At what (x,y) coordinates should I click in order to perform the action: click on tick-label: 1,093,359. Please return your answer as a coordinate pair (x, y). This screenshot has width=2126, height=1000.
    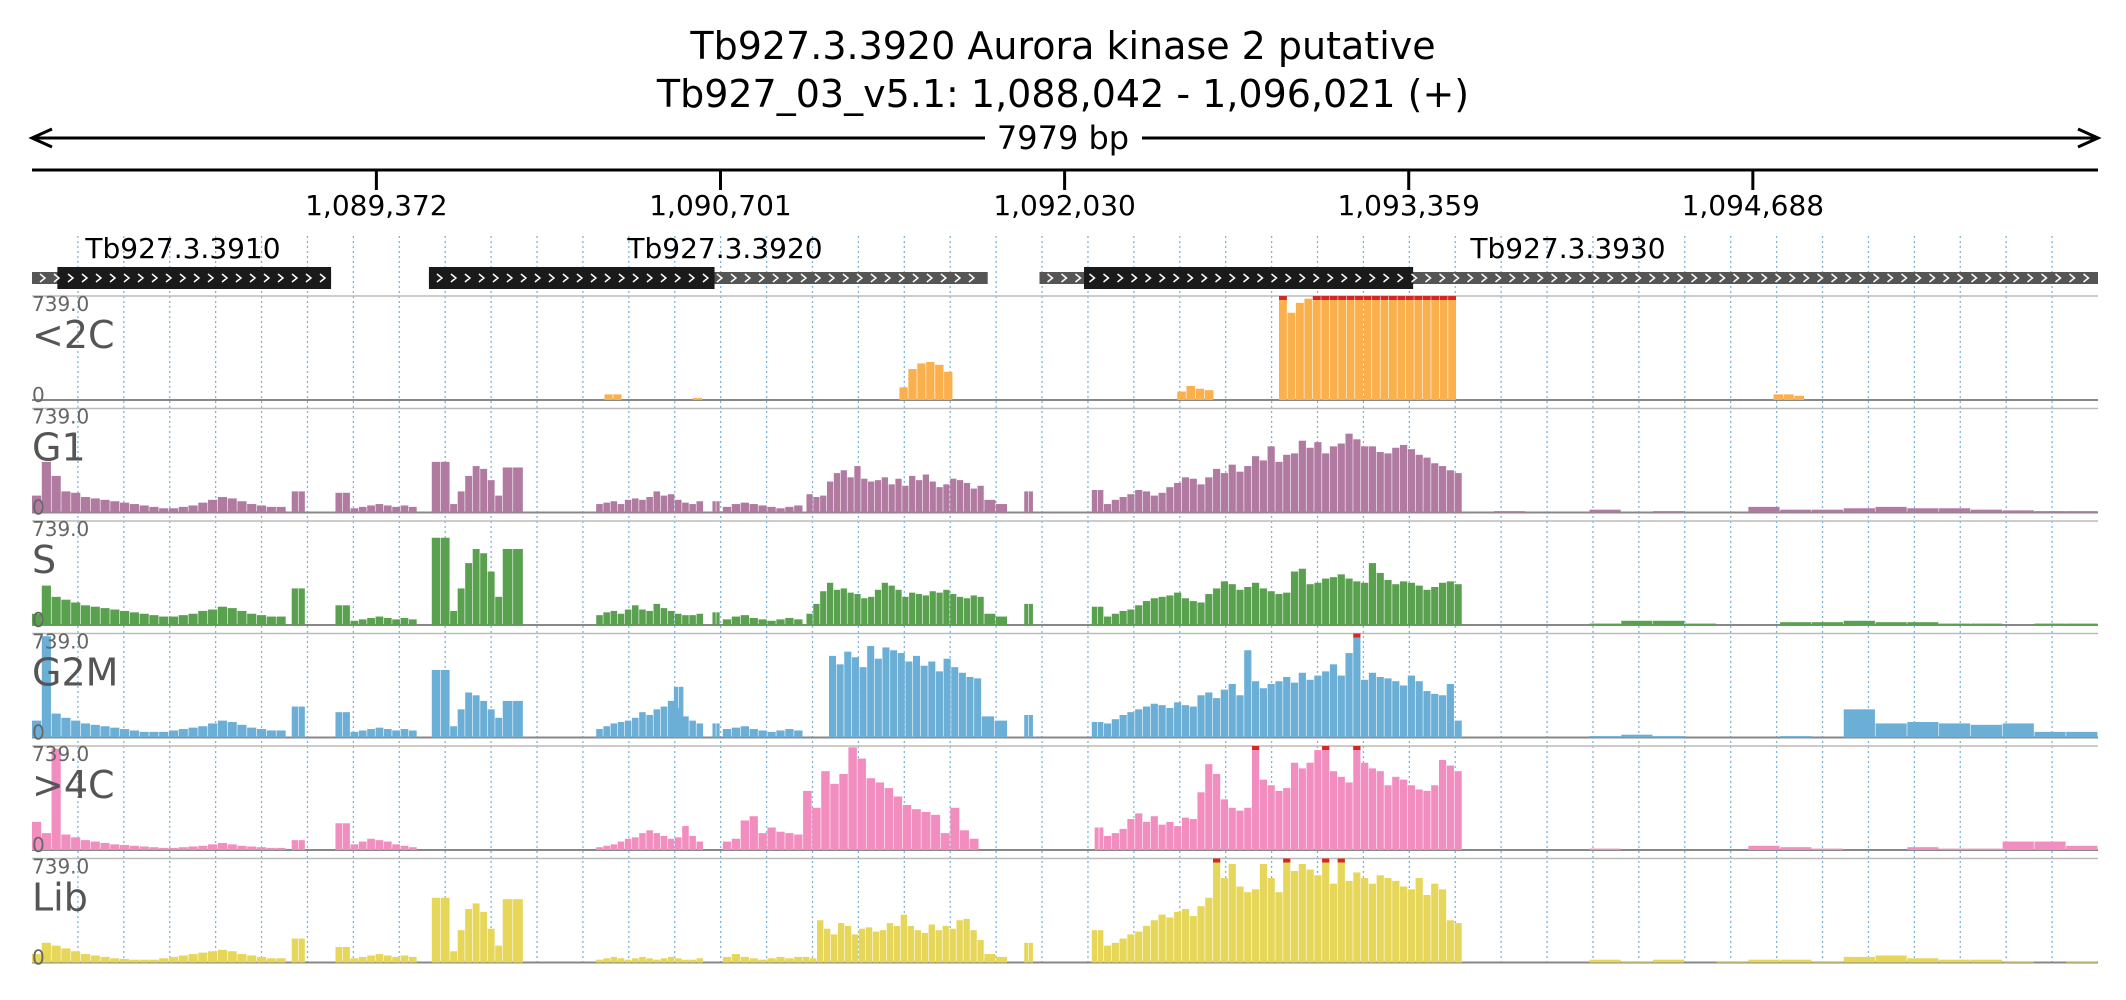
    Looking at the image, I should click on (1408, 205).